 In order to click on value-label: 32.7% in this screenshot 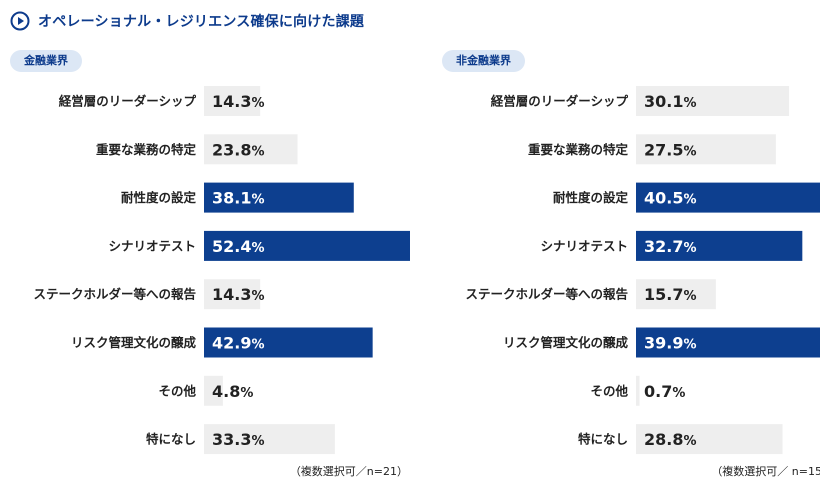, I will do `click(670, 246)`.